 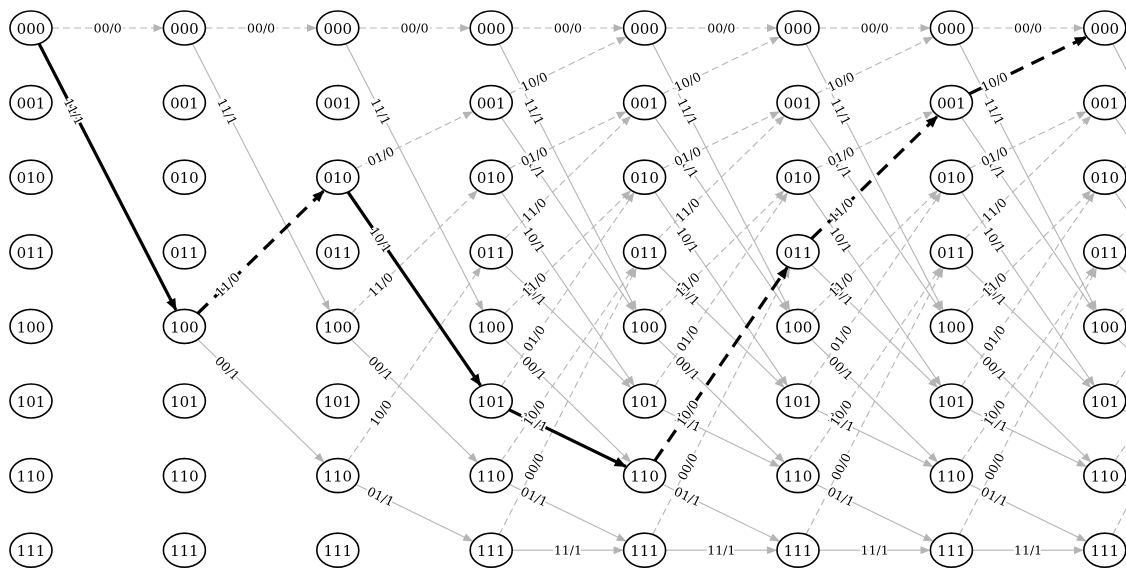 I want to click on state-label: 100, so click(x=951, y=327).